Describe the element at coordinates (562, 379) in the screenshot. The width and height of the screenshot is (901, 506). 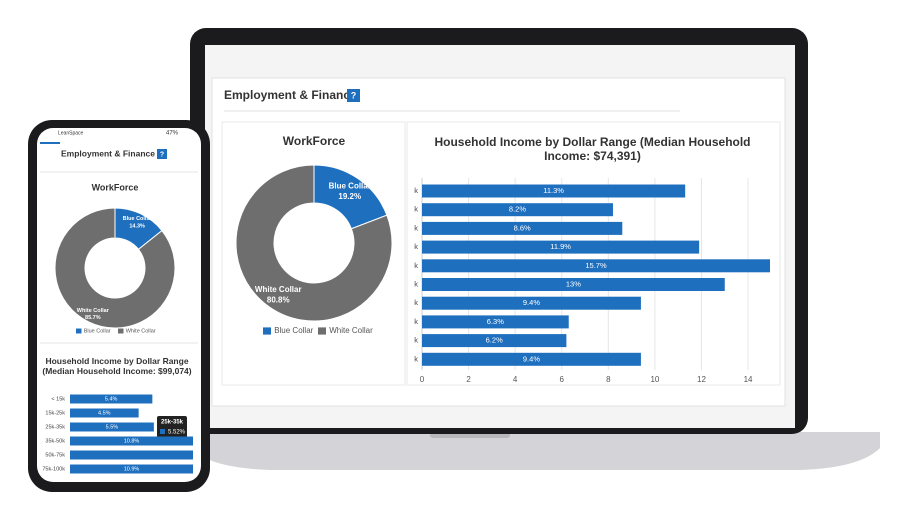
I see `x-tick-label: 6` at that location.